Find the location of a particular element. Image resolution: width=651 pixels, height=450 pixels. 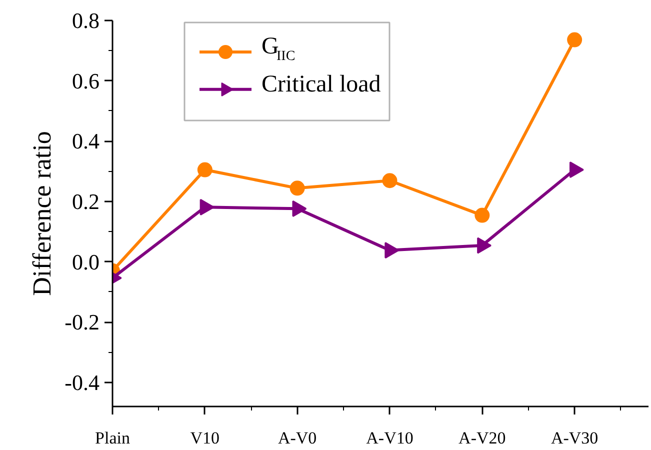

y-axis-title: Difference ratio is located at coordinates (42, 213).